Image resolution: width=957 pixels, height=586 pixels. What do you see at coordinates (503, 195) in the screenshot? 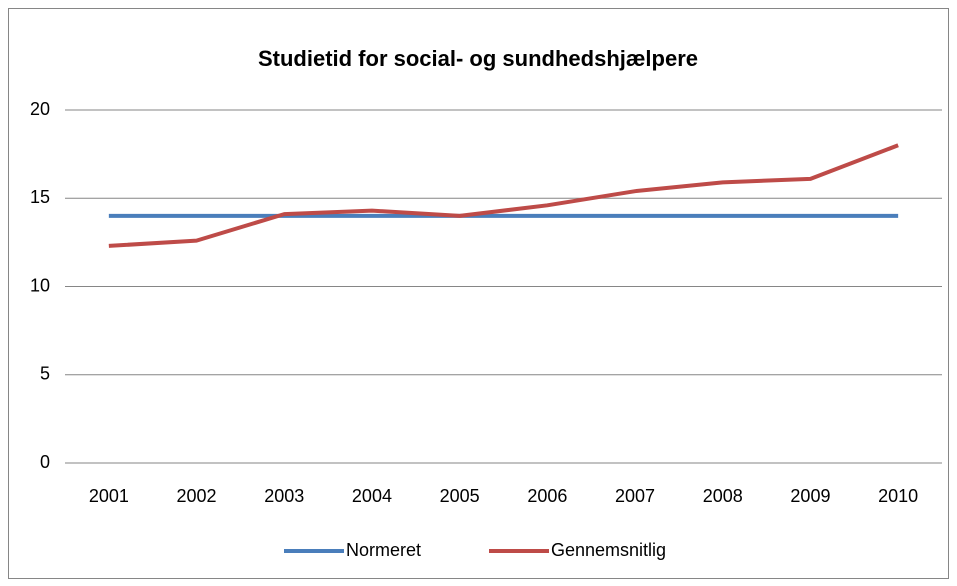
I see `series-line` at bounding box center [503, 195].